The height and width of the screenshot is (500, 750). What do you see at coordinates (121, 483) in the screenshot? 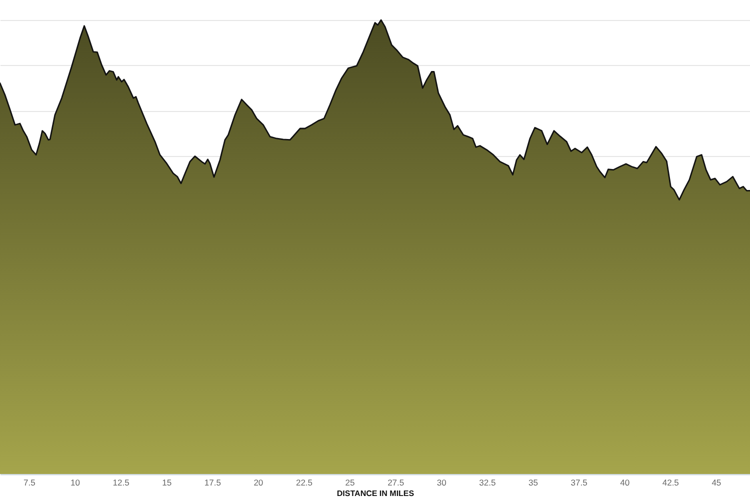
I see `x-tick-label: 12.5` at bounding box center [121, 483].